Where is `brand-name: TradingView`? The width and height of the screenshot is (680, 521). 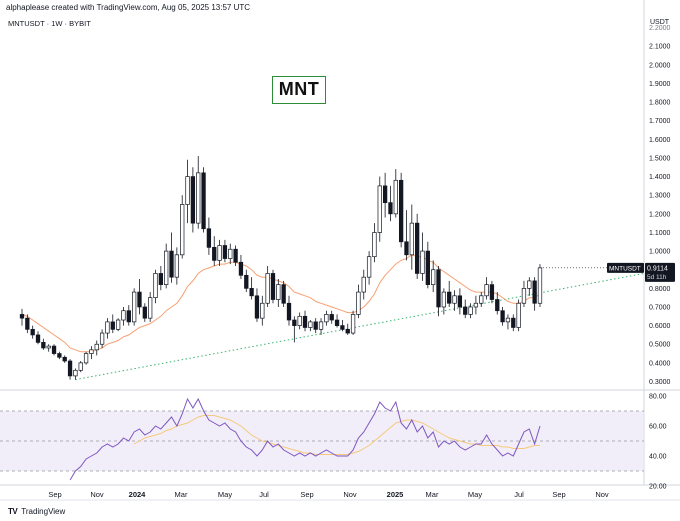 brand-name: TradingView is located at coordinates (43, 511).